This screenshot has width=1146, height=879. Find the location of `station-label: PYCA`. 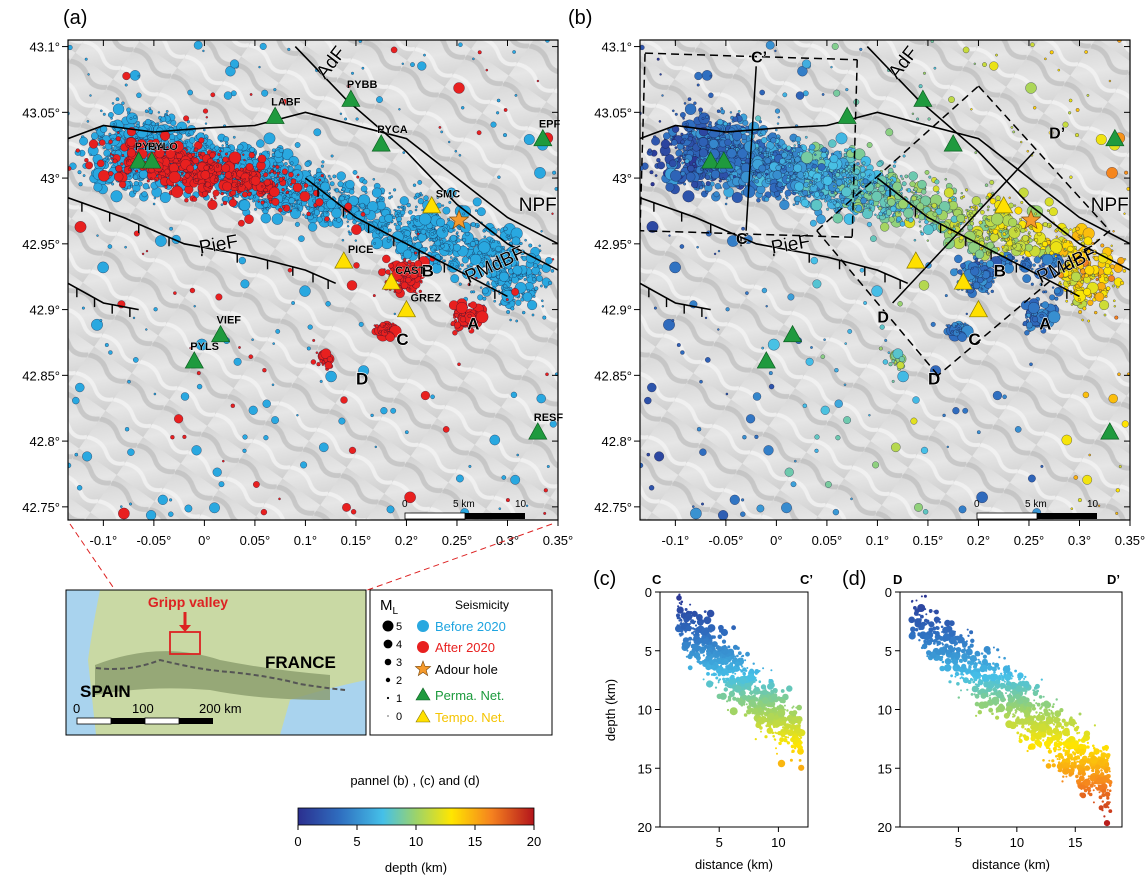

station-label: PYCA is located at coordinates (392, 130).